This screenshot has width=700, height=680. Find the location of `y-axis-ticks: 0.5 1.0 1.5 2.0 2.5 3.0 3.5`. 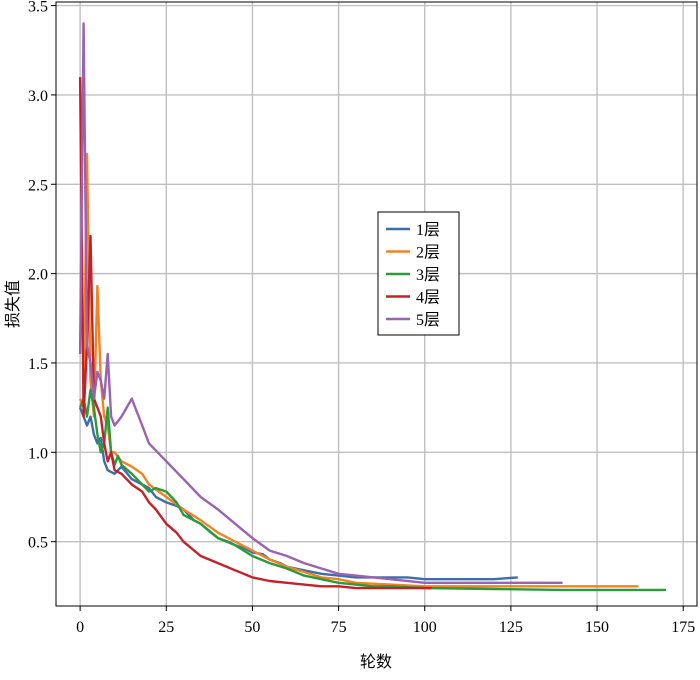

y-axis-ticks: 0.5 1.0 1.5 2.0 2.5 3.0 3.5 is located at coordinates (42, 276).